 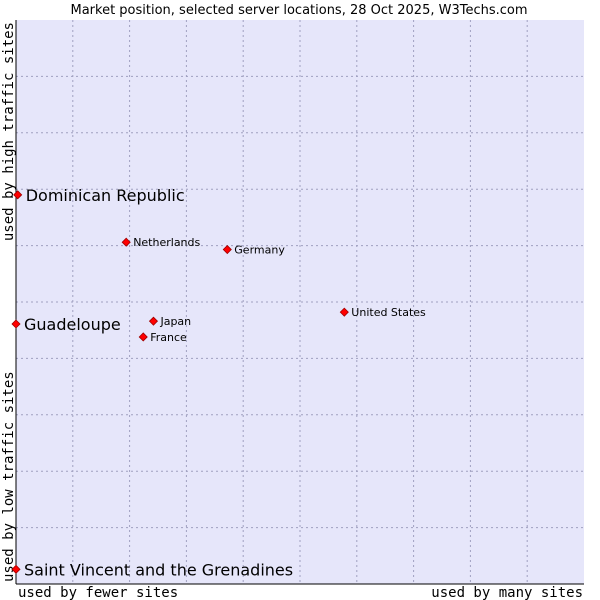 What do you see at coordinates (168, 337) in the screenshot?
I see `label-france: France` at bounding box center [168, 337].